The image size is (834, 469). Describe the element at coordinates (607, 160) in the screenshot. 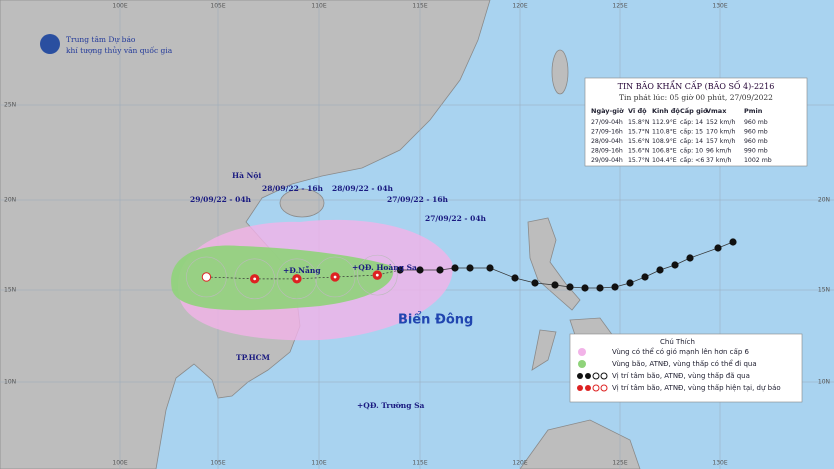

I see `table-cell: 29/09-04h` at that location.